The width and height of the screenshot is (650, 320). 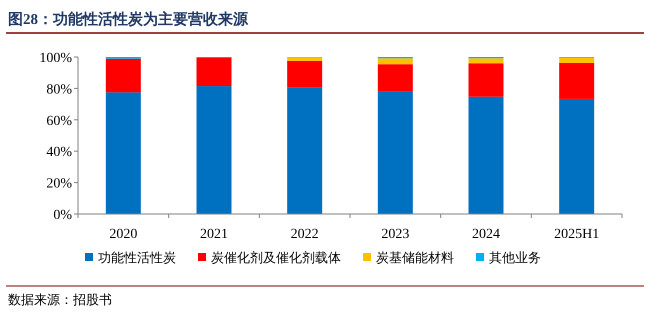 What do you see at coordinates (395, 234) in the screenshot?
I see `x-tick-label: 2023` at bounding box center [395, 234].